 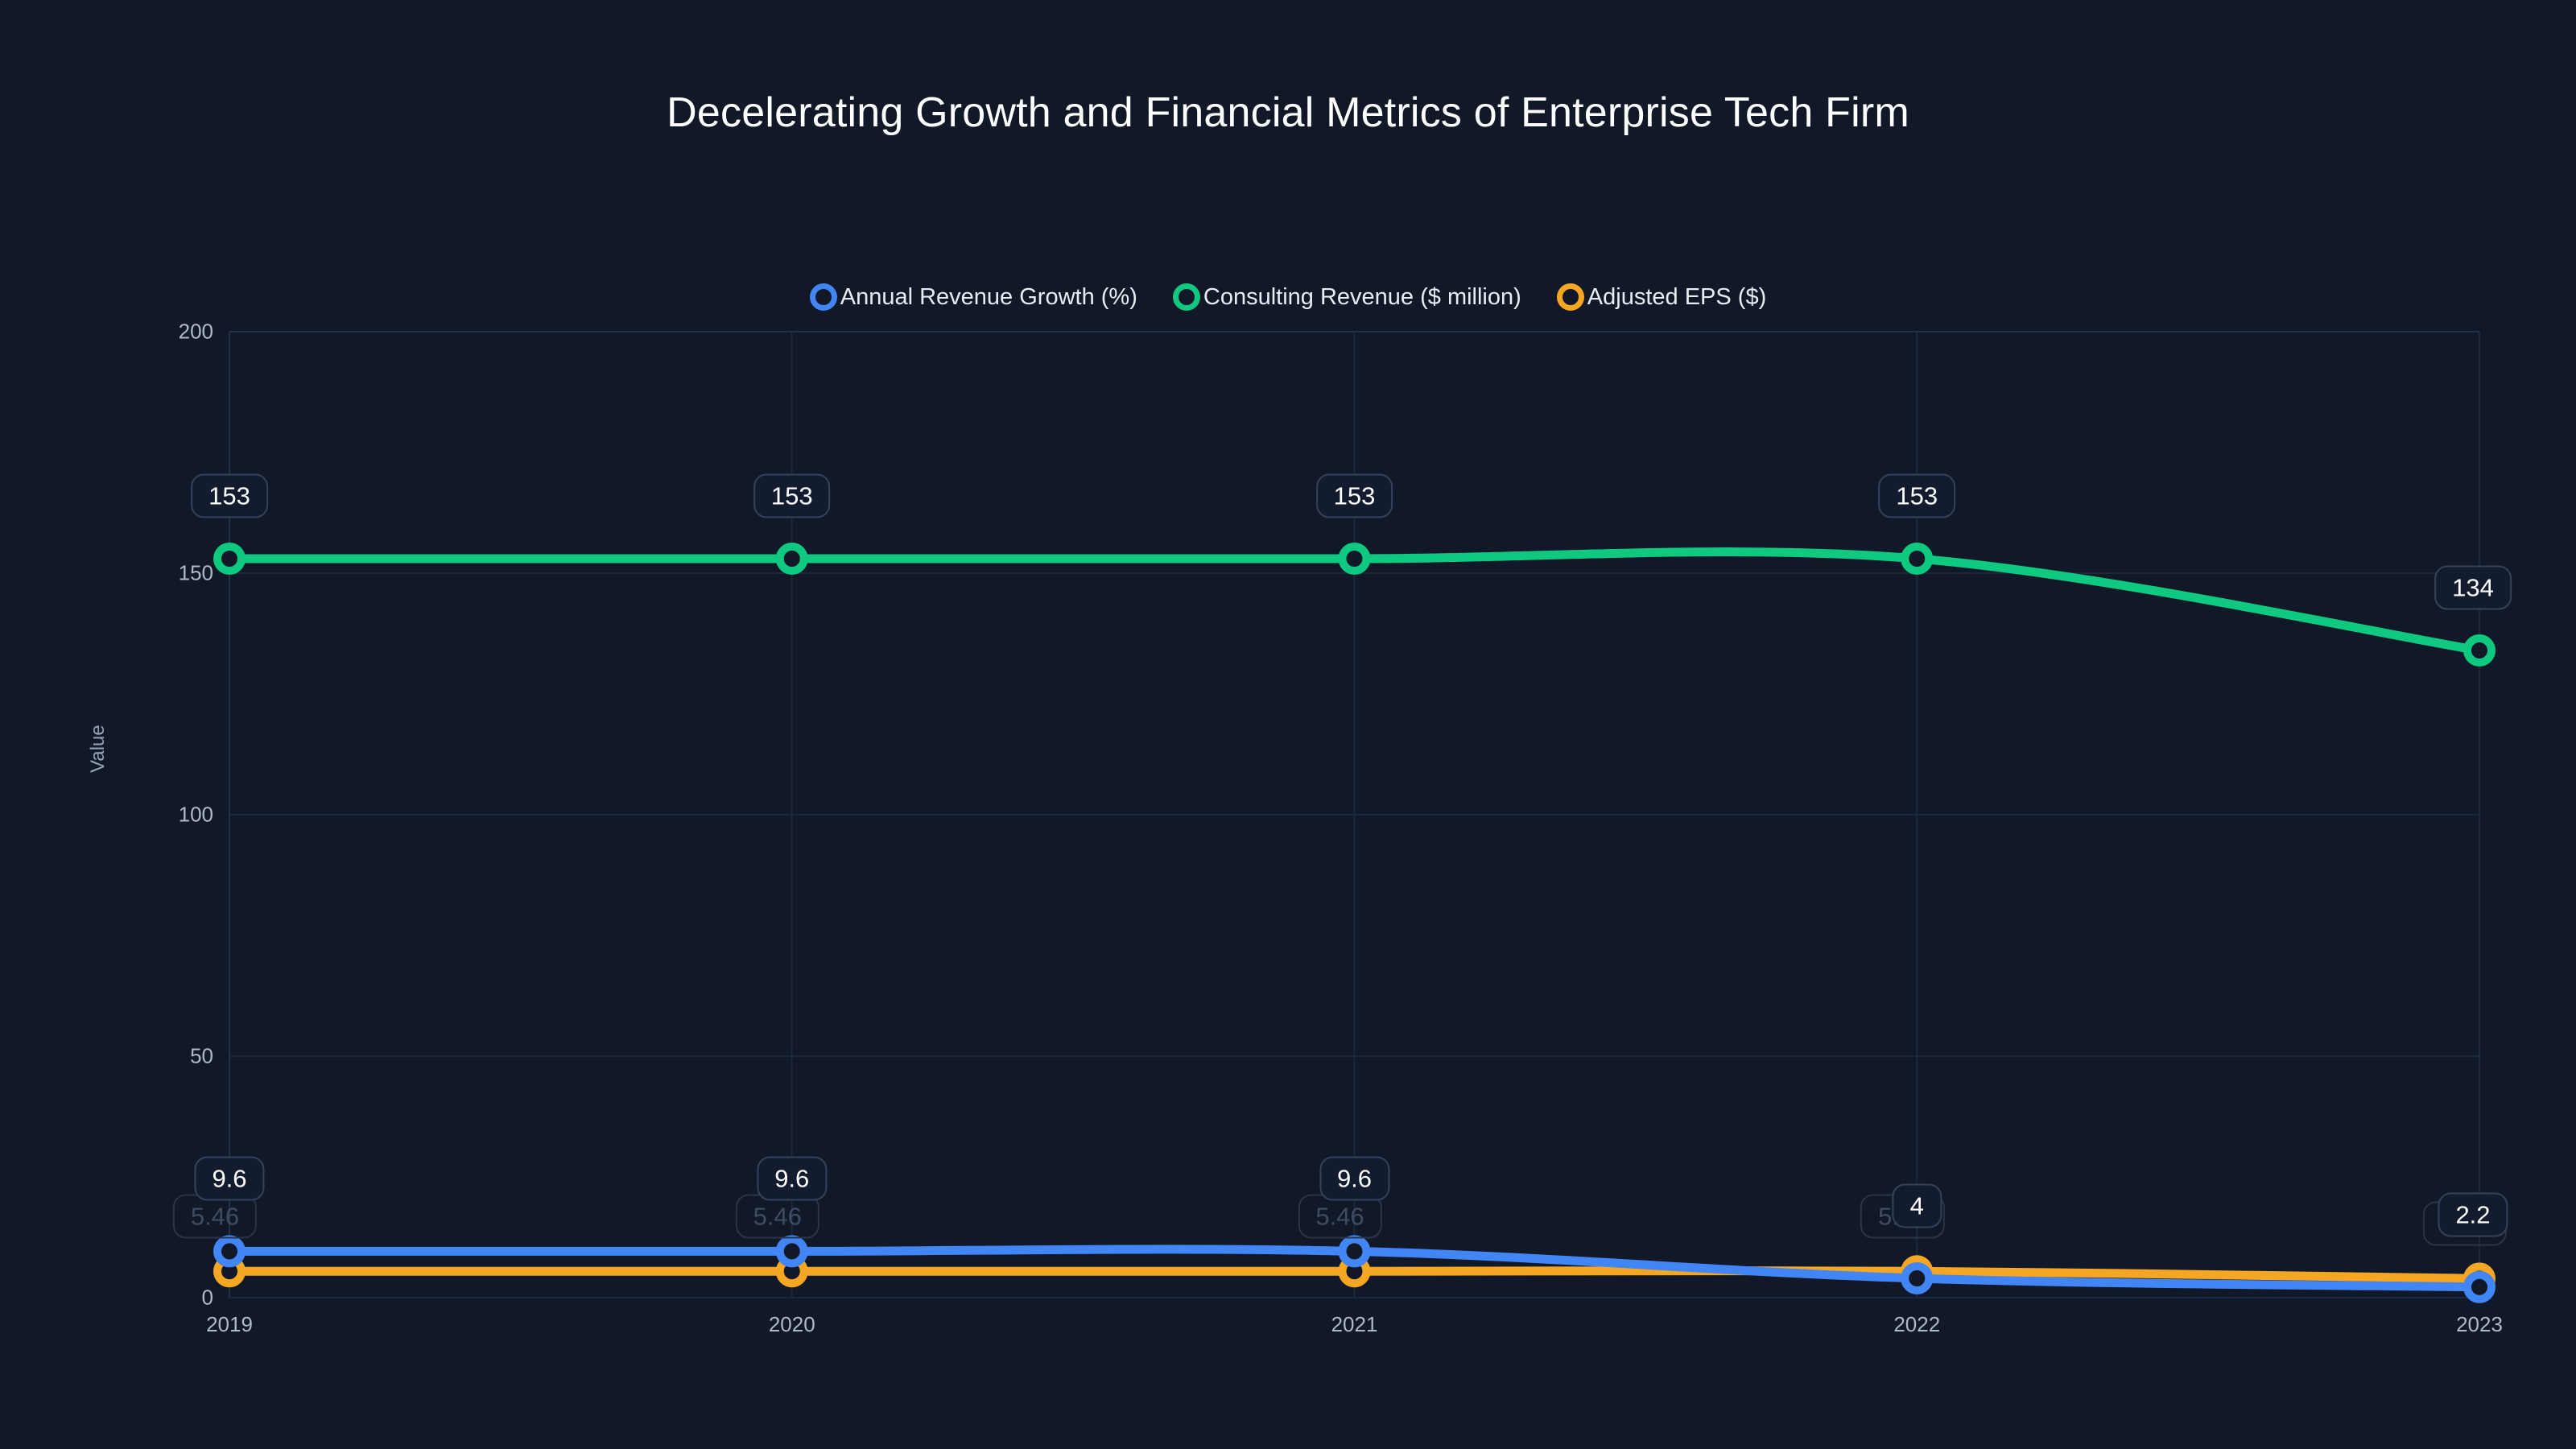 What do you see at coordinates (195, 814) in the screenshot?
I see `y-tick-label: 100` at bounding box center [195, 814].